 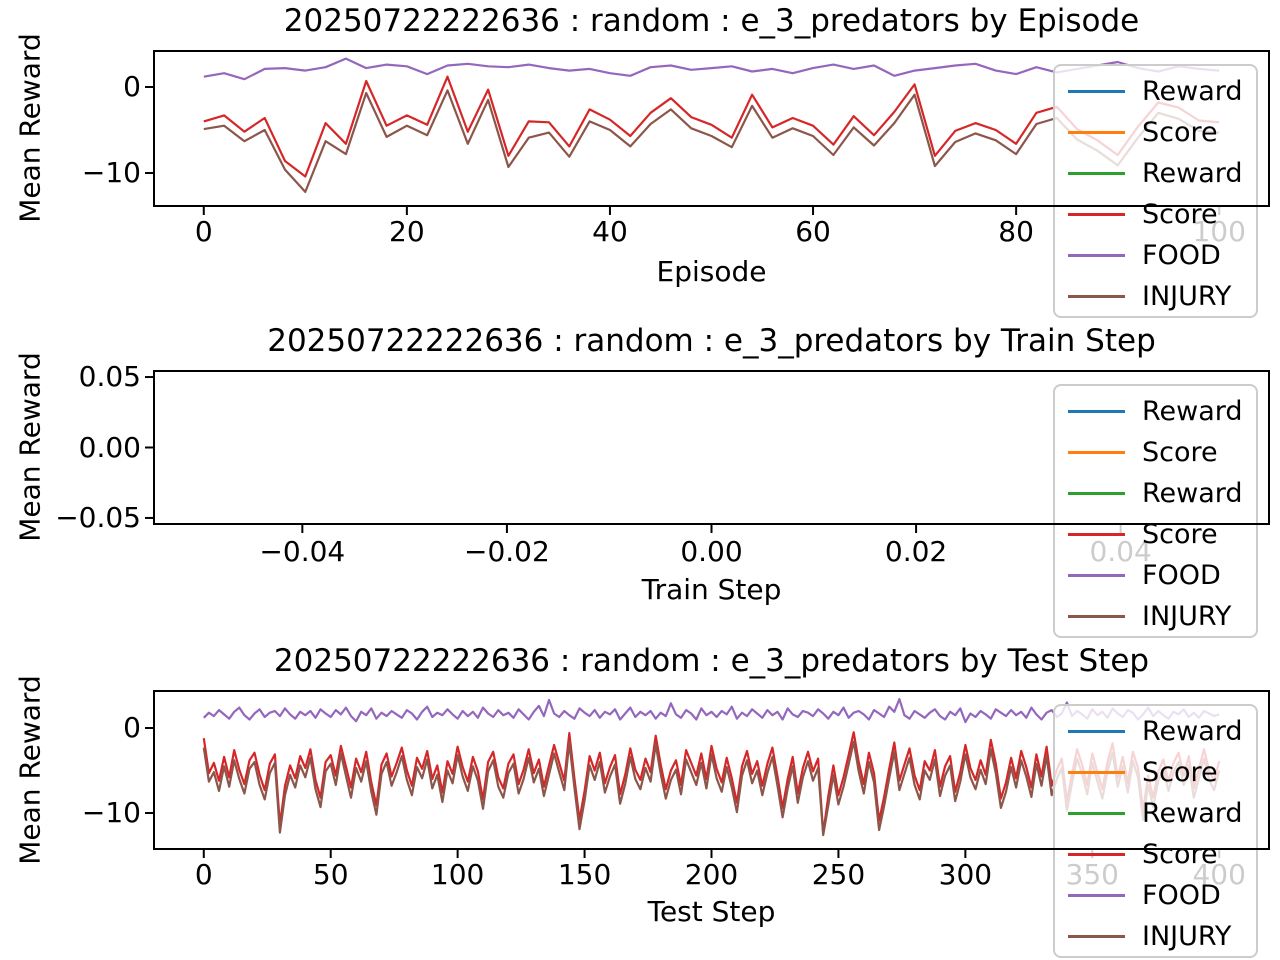 What do you see at coordinates (584, 874) in the screenshot?
I see `x-tick-label: 150` at bounding box center [584, 874].